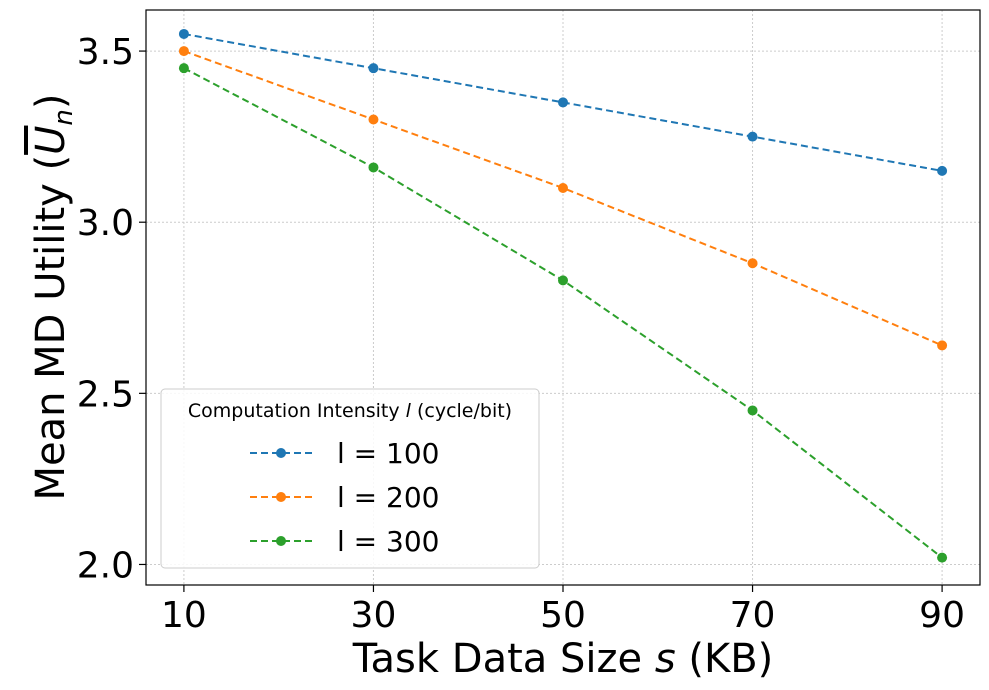 The image size is (989, 690). Describe the element at coordinates (563, 615) in the screenshot. I see `x-tick-label: 50` at that location.